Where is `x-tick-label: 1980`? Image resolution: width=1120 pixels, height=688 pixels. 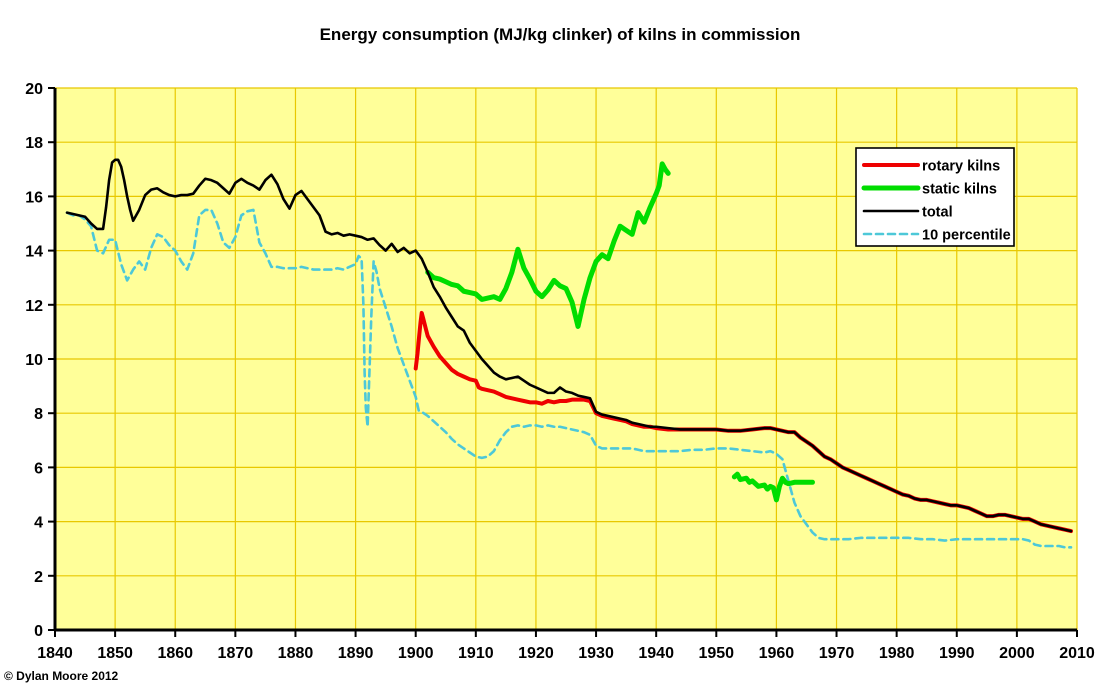
x-tick-label: 1980 is located at coordinates (897, 653).